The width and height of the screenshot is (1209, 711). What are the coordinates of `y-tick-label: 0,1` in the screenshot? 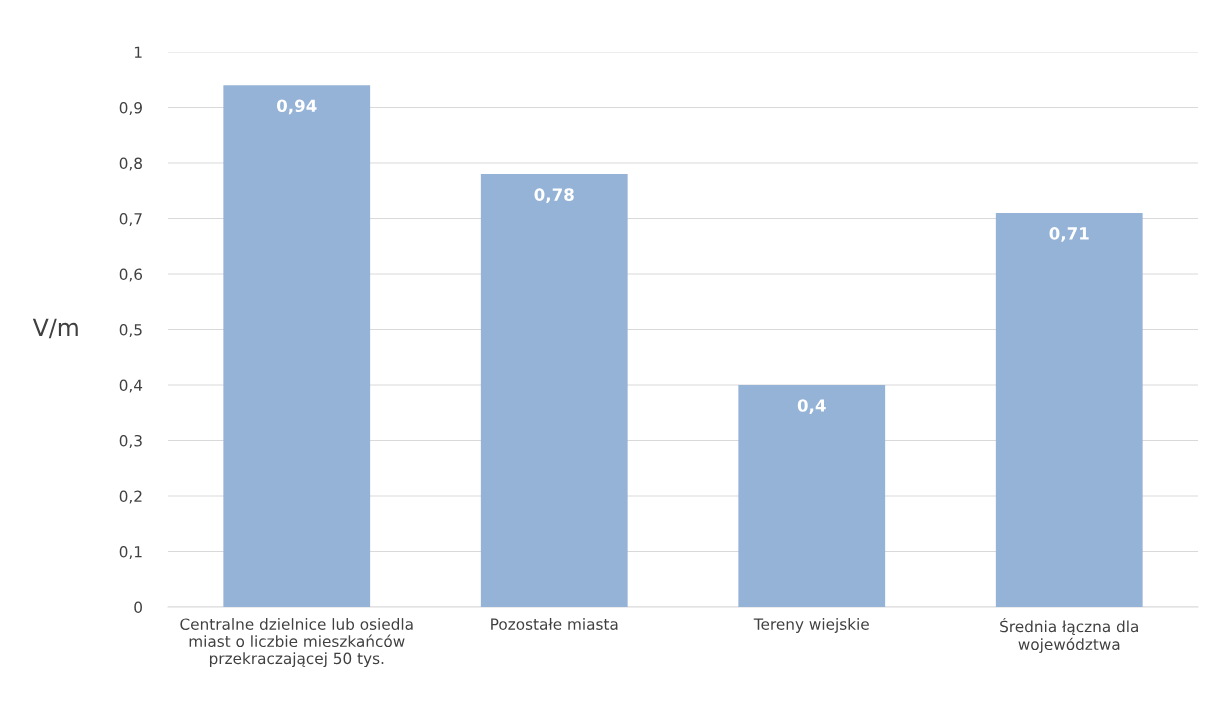 It's located at (130, 552).